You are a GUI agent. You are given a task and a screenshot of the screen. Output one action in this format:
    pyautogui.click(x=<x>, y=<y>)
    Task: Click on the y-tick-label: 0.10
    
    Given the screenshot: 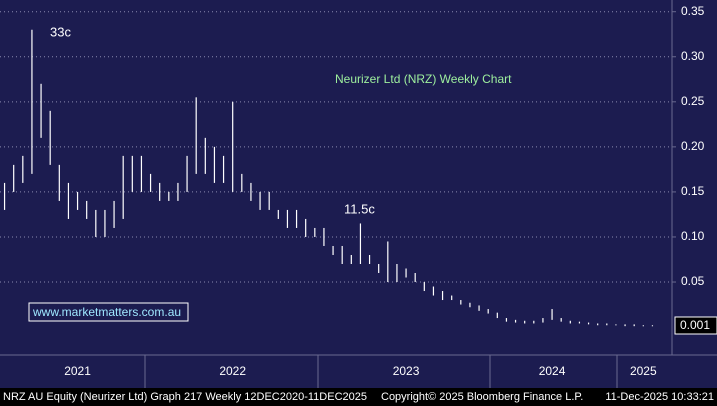 What is the action you would take?
    pyautogui.click(x=693, y=236)
    